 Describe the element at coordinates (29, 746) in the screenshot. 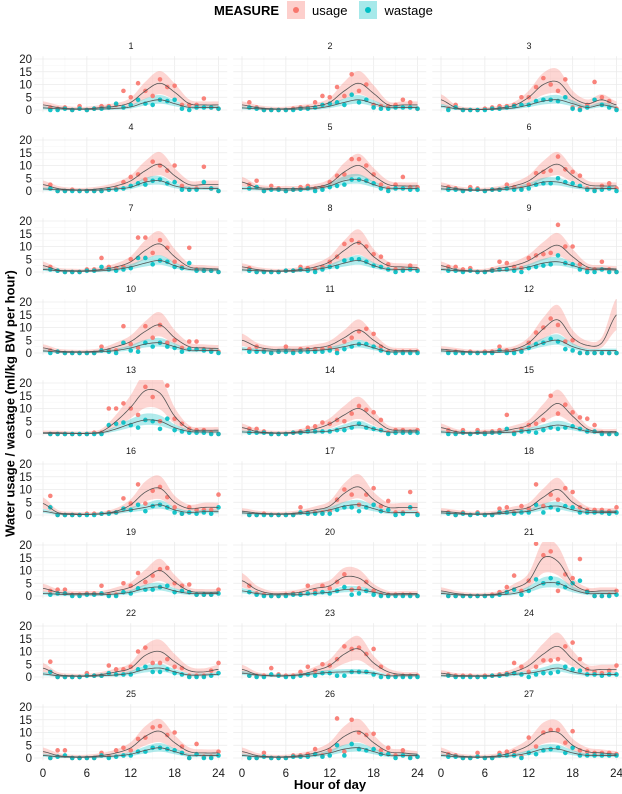

I see `y-tick-label: 5` at that location.